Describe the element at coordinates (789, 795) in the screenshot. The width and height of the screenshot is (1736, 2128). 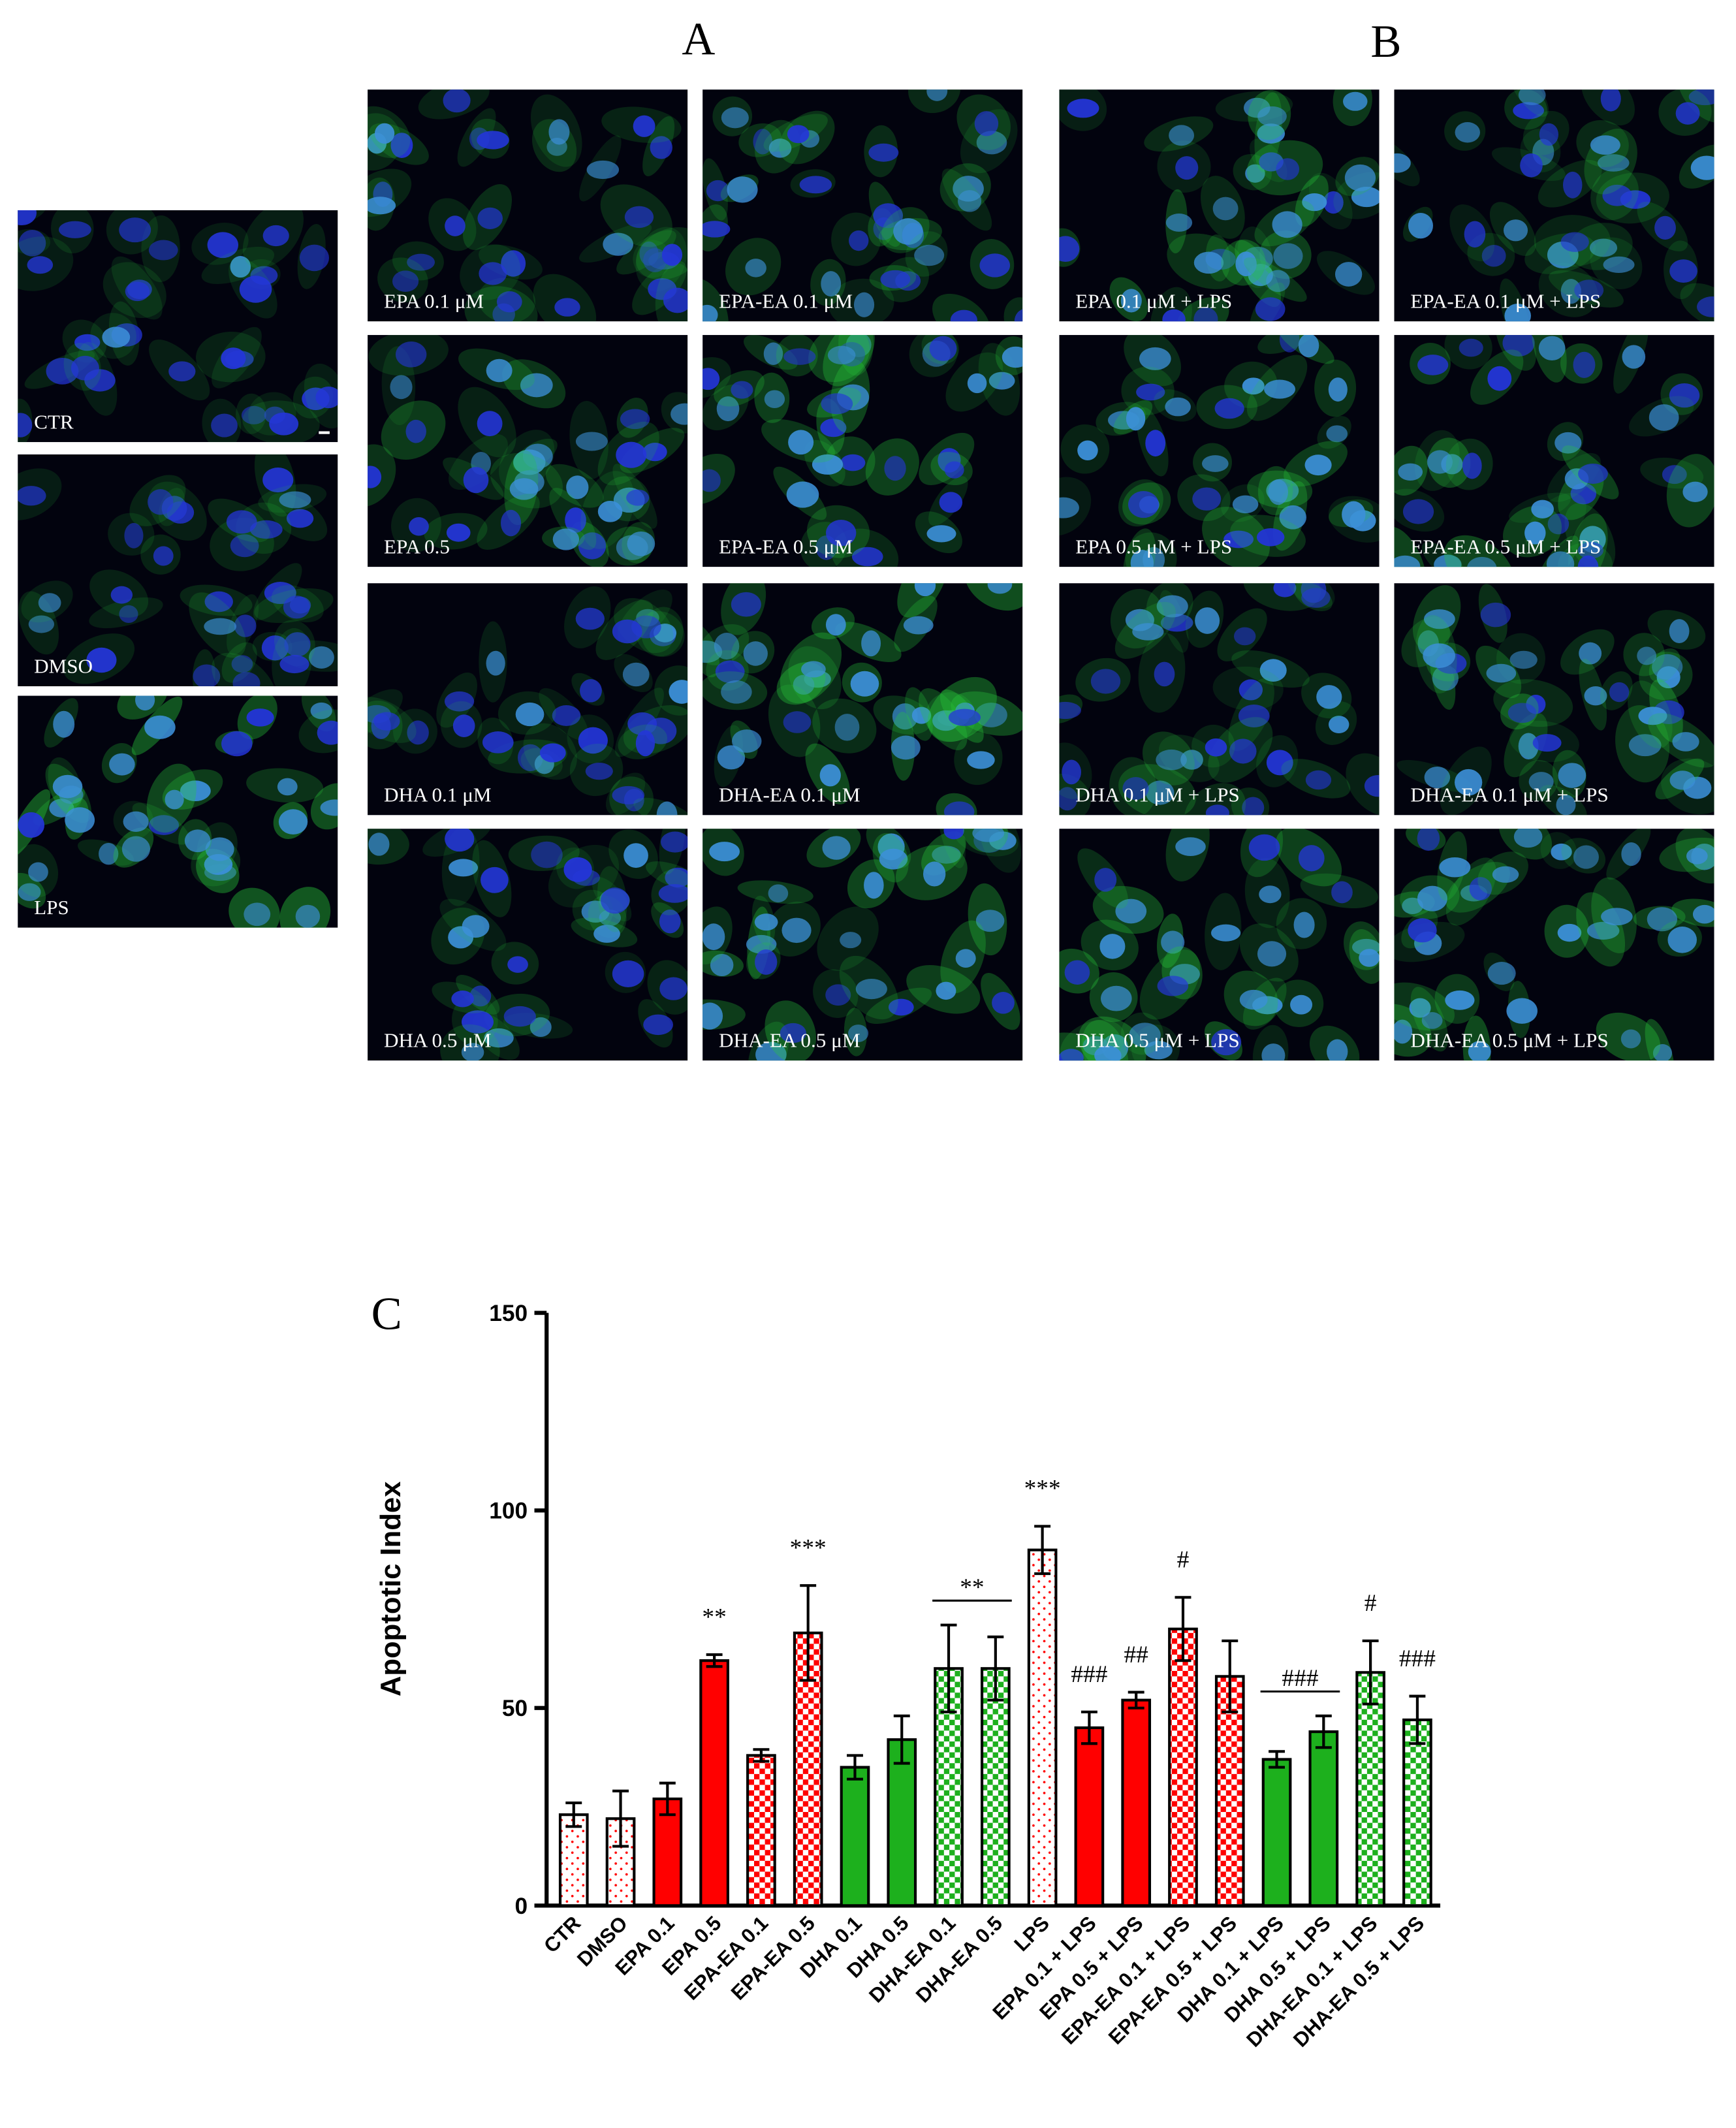
I see `image-caption: DHA-EA 0.1 μM` at that location.